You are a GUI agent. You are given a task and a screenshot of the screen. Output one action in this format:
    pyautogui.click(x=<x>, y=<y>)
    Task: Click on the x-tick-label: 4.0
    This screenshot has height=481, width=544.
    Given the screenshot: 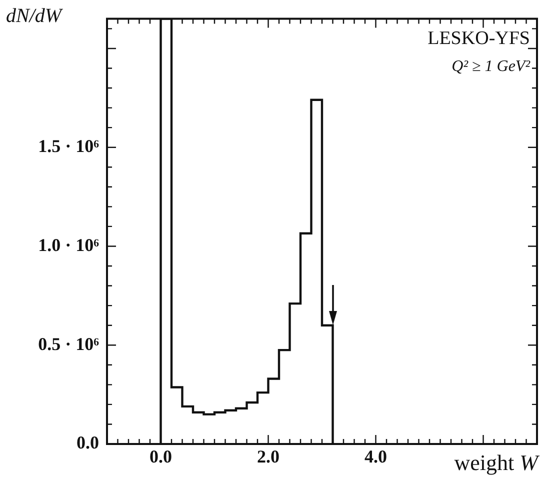 What is the action you would take?
    pyautogui.click(x=375, y=456)
    